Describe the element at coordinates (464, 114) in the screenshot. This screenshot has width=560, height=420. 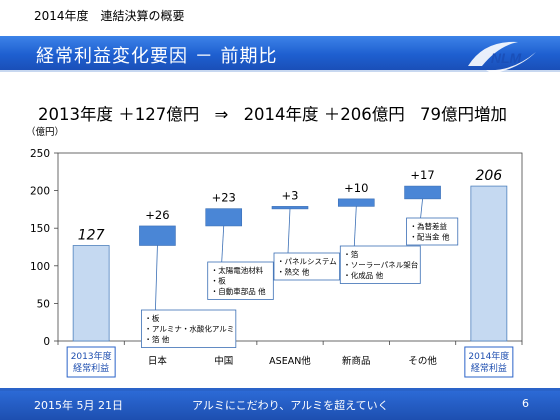
I see `headline-increase: 79億円増加` at that location.